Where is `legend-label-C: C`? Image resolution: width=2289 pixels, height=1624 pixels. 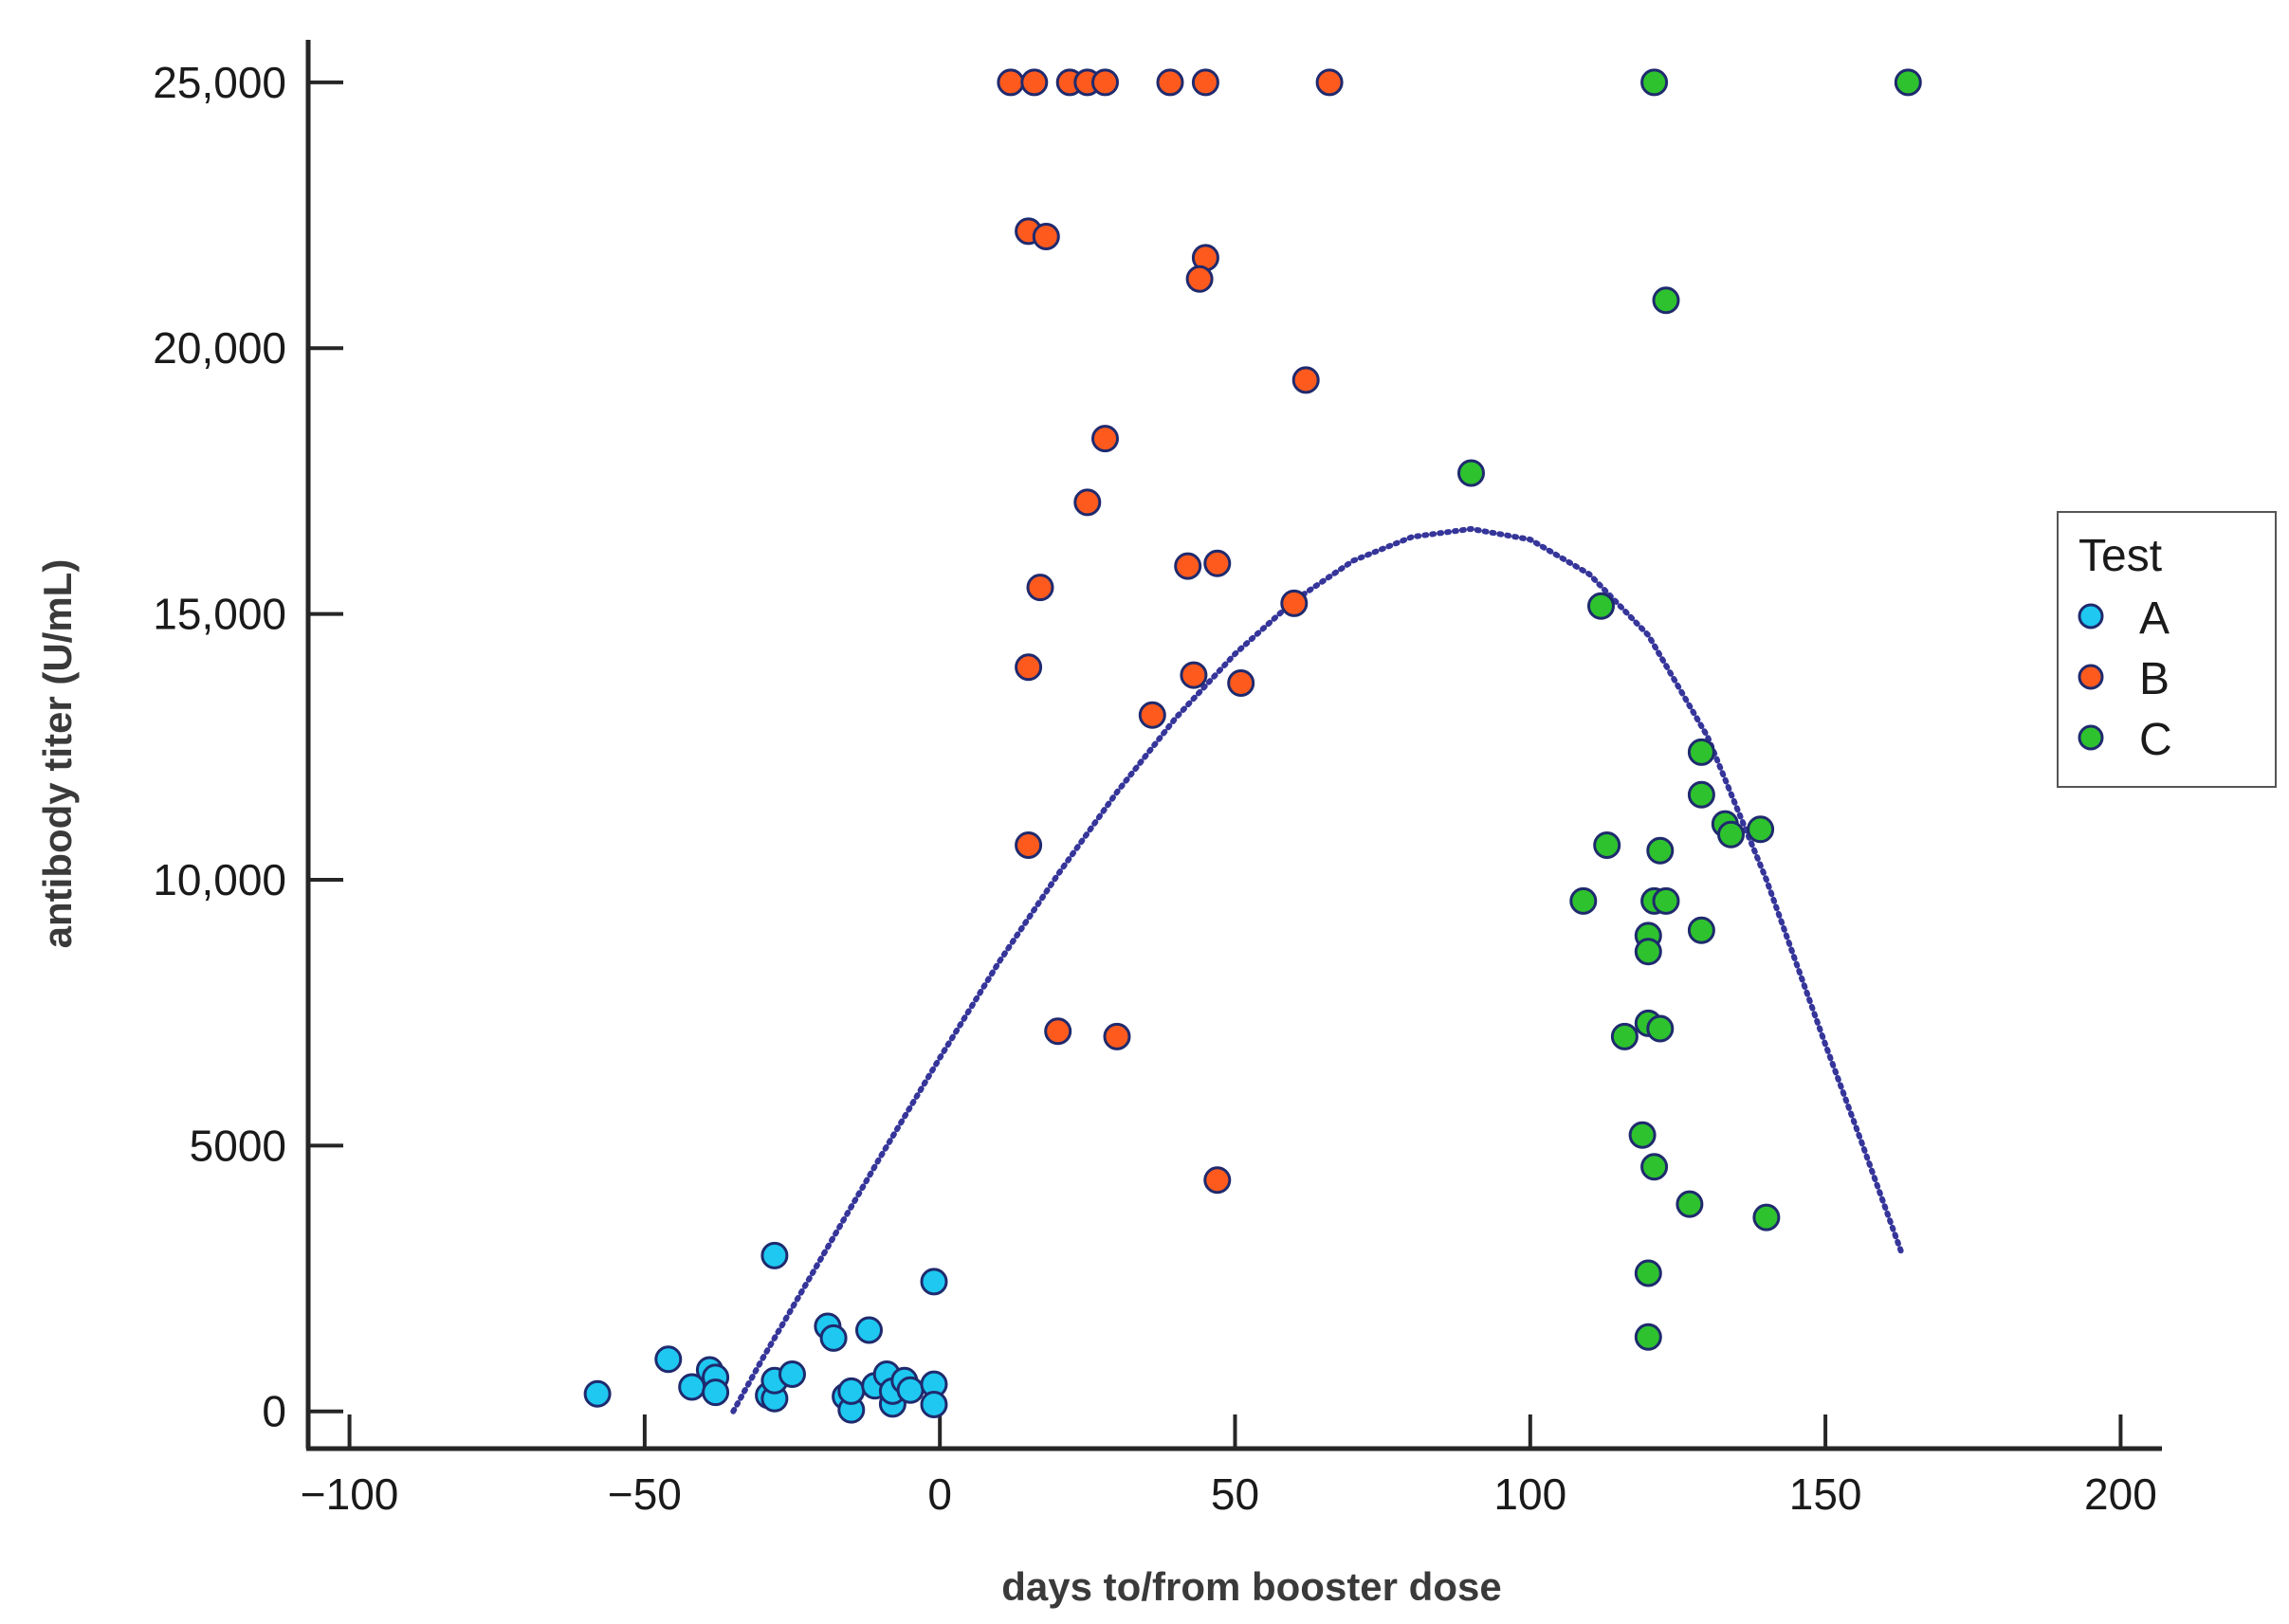 legend-label-C: C is located at coordinates (2155, 740).